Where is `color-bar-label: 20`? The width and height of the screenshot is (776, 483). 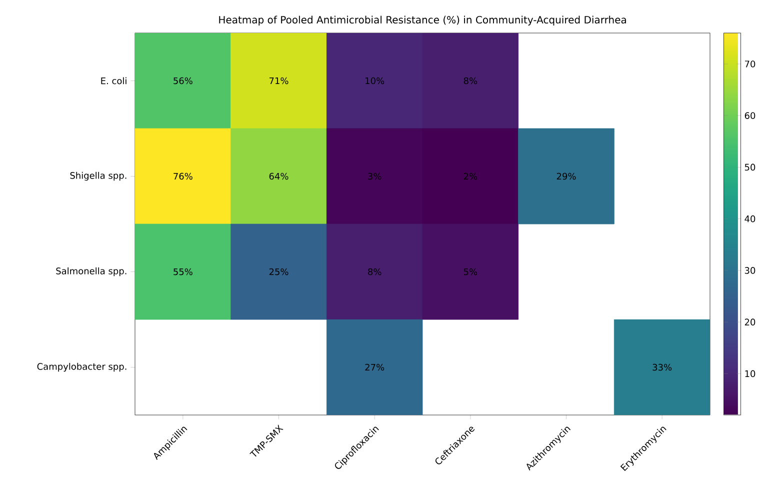 color-bar-label: 20 is located at coordinates (750, 322).